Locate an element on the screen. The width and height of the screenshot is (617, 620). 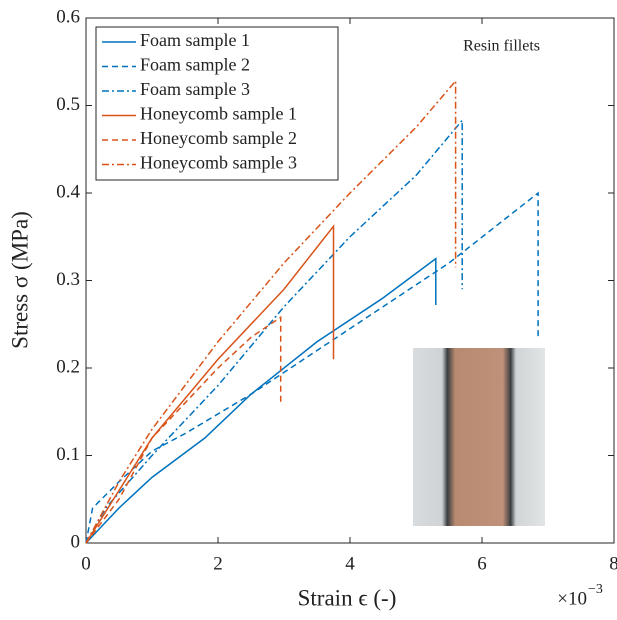
x-tick-label: 2 is located at coordinates (218, 563).